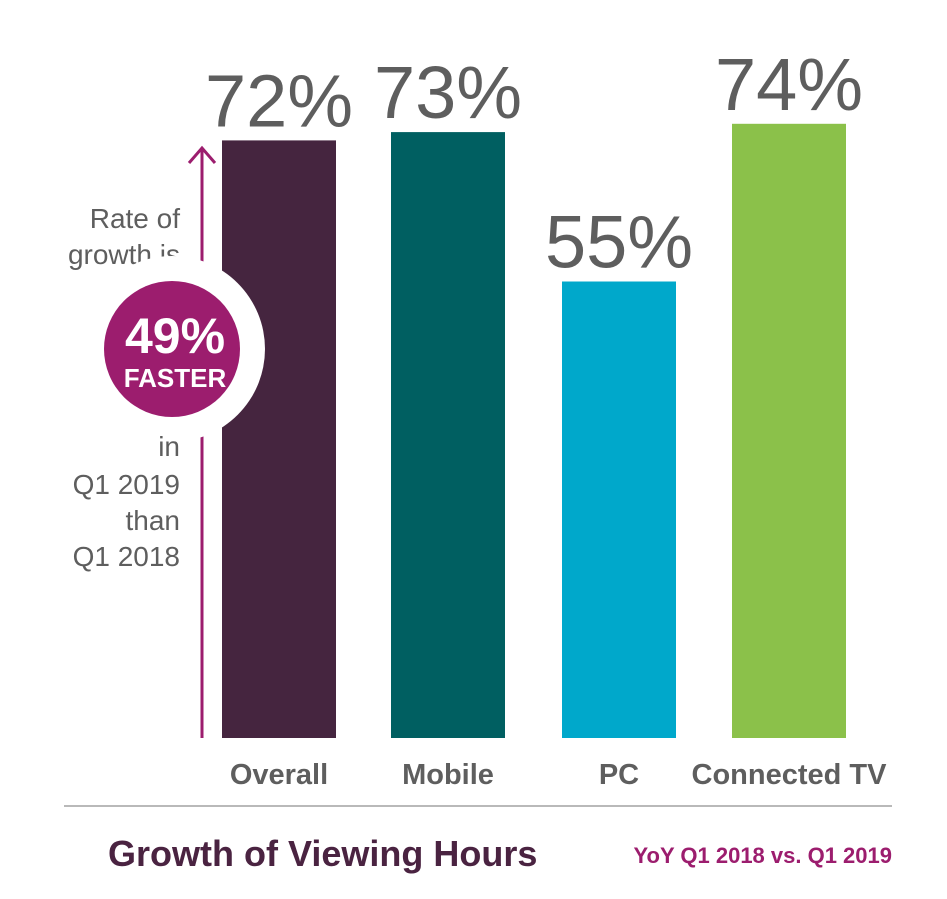 The width and height of the screenshot is (947, 899). What do you see at coordinates (279, 100) in the screenshot?
I see `value-label-overall: 72%` at bounding box center [279, 100].